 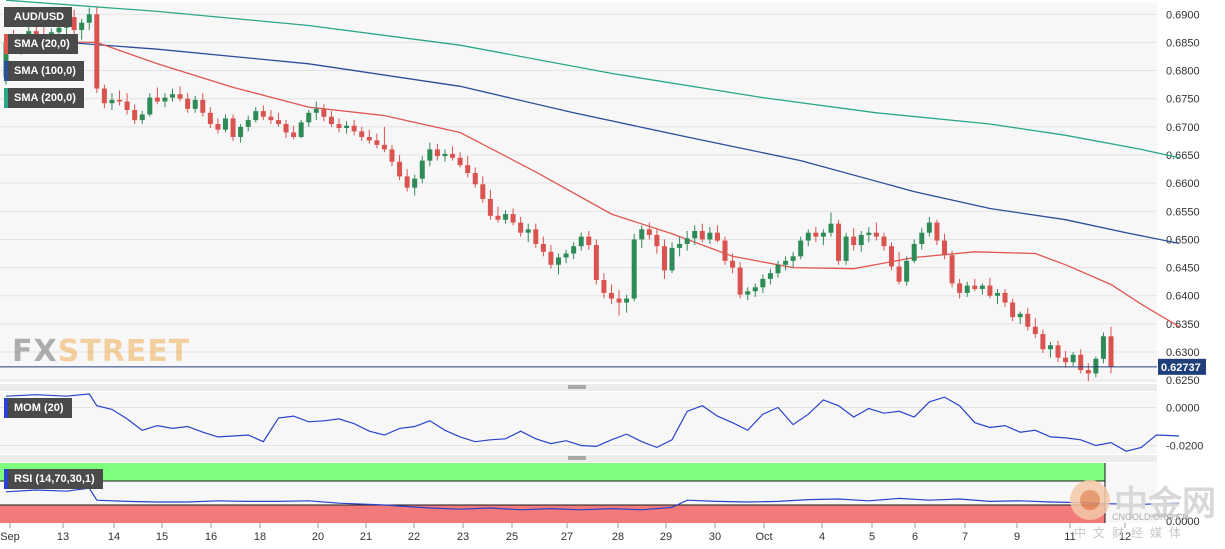 I want to click on x-tick-label: 27, so click(x=567, y=537).